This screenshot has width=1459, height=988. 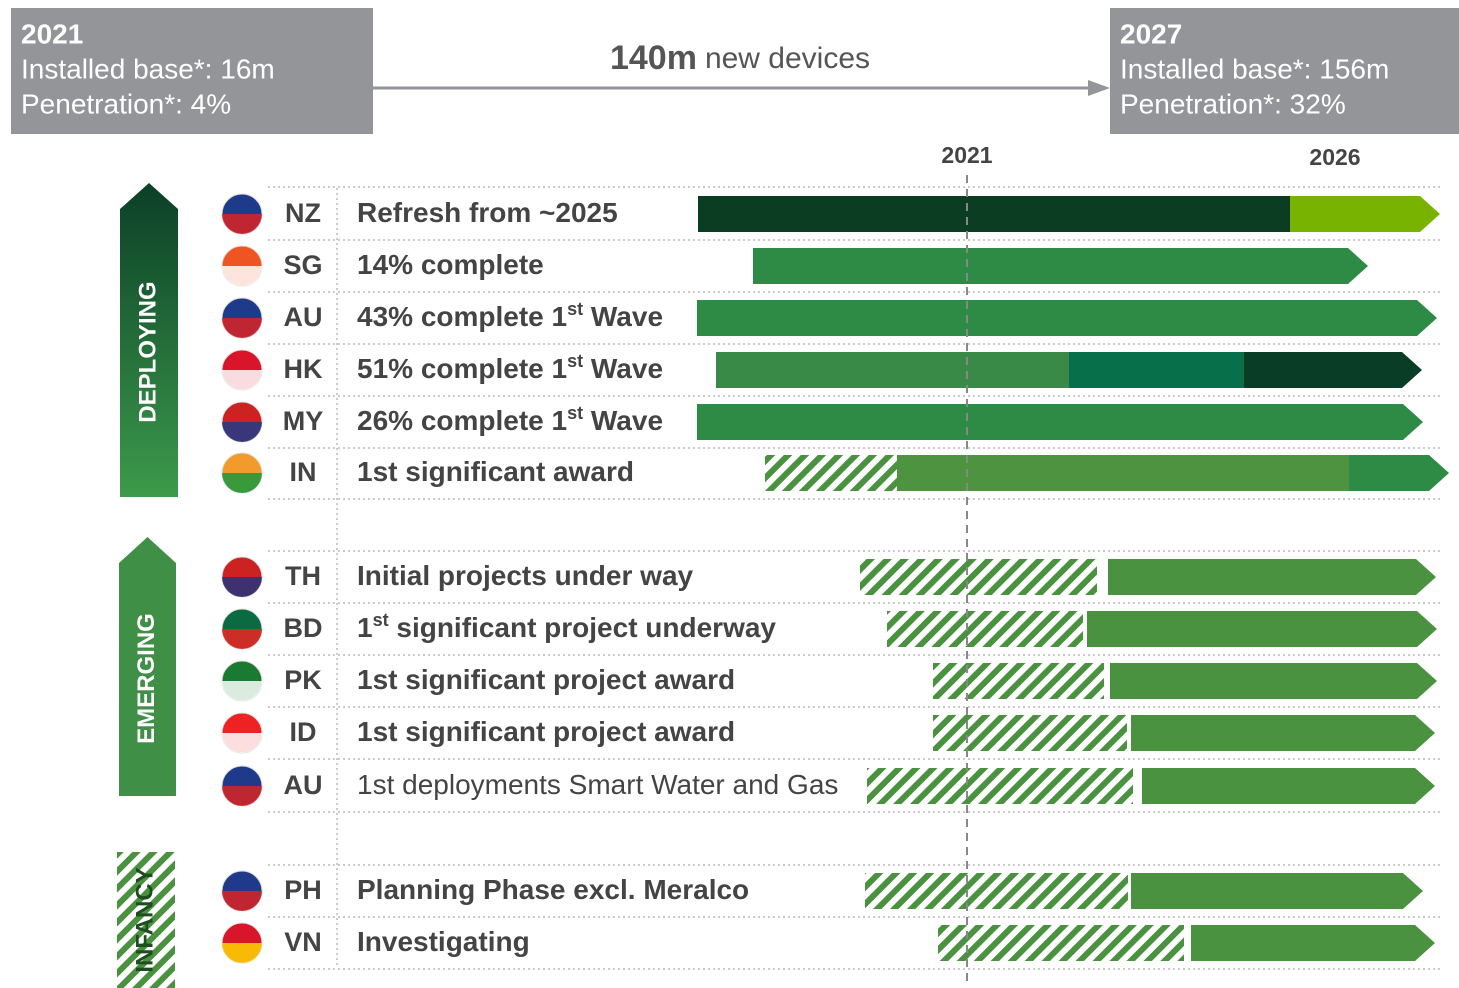 I want to click on row-text: 14% complete, so click(x=450, y=264).